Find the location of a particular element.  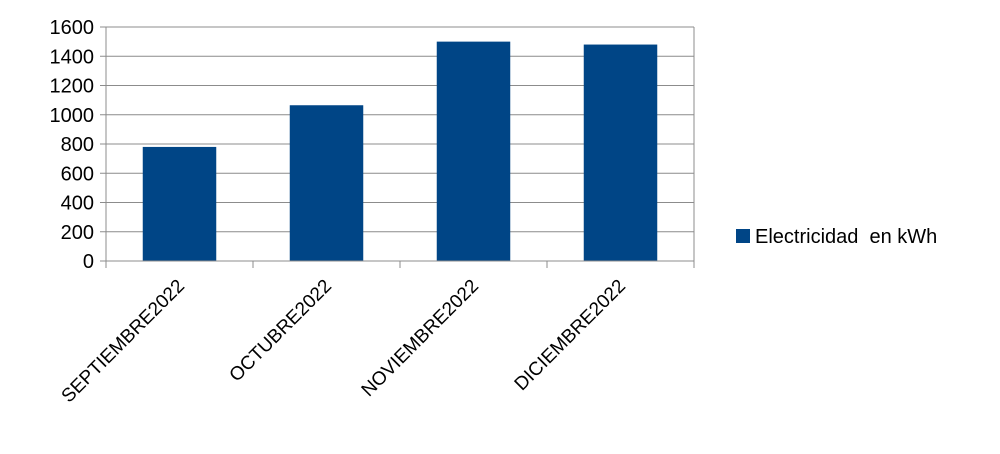

x-tick-label: DICIEMBRE2022 is located at coordinates (570, 335).